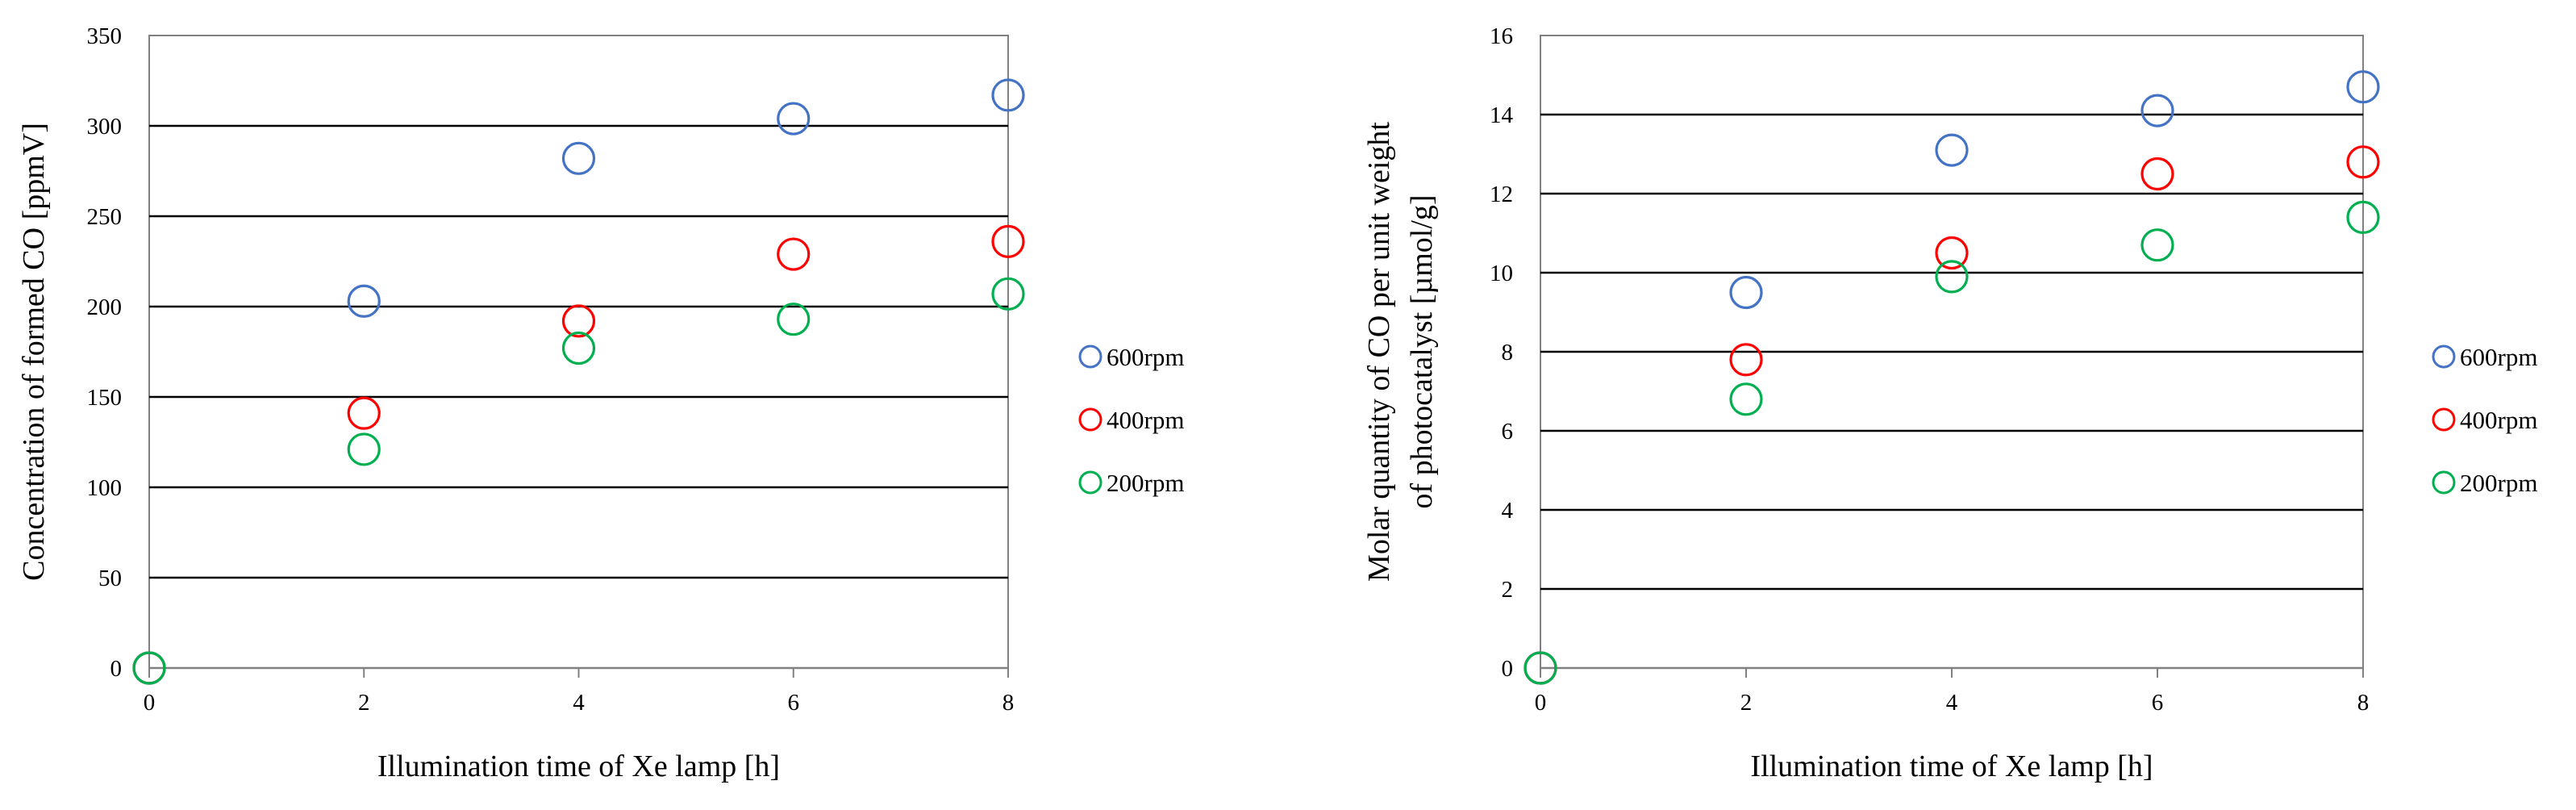  What do you see at coordinates (105, 488) in the screenshot?
I see `y-tick-label: 100` at bounding box center [105, 488].